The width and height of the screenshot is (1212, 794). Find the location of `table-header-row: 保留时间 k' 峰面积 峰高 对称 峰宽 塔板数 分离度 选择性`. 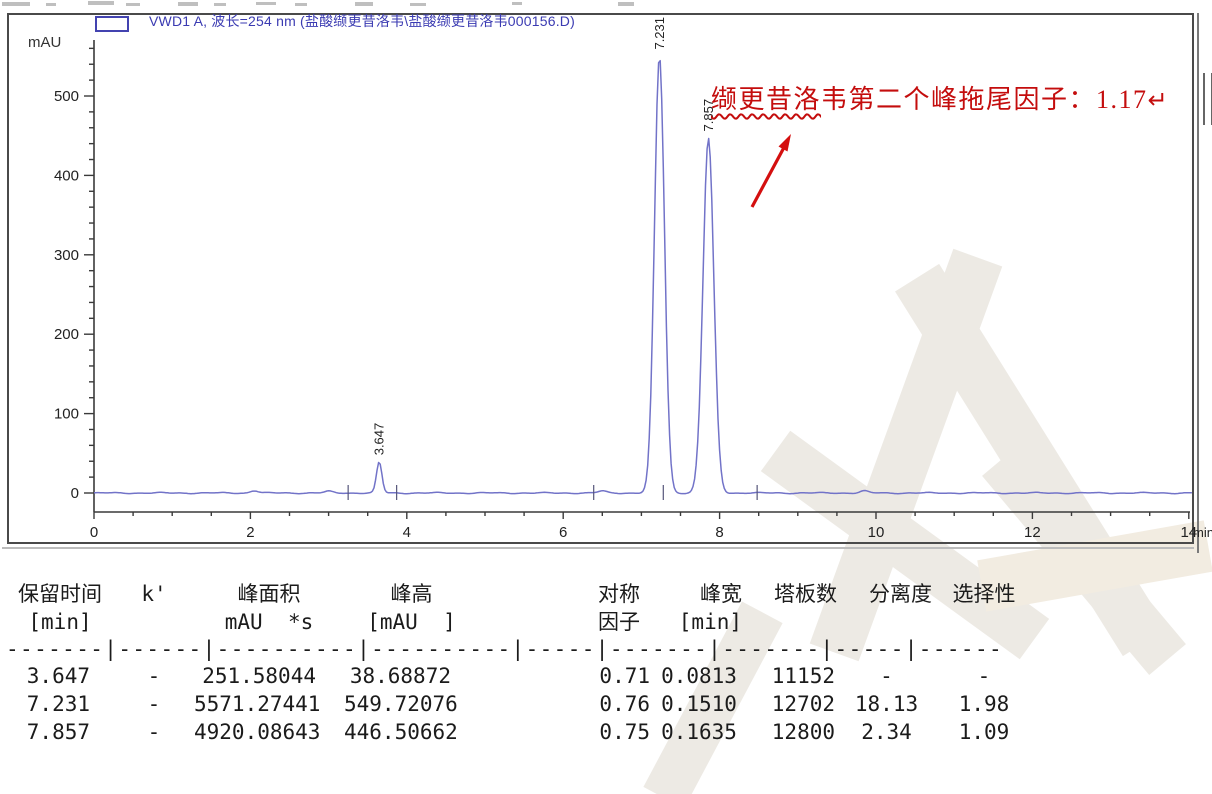

table-header-row: 保留时间 k' 峰面积 峰高 对称 峰宽 塔板数 分离度 选择性 is located at coordinates (526, 594).